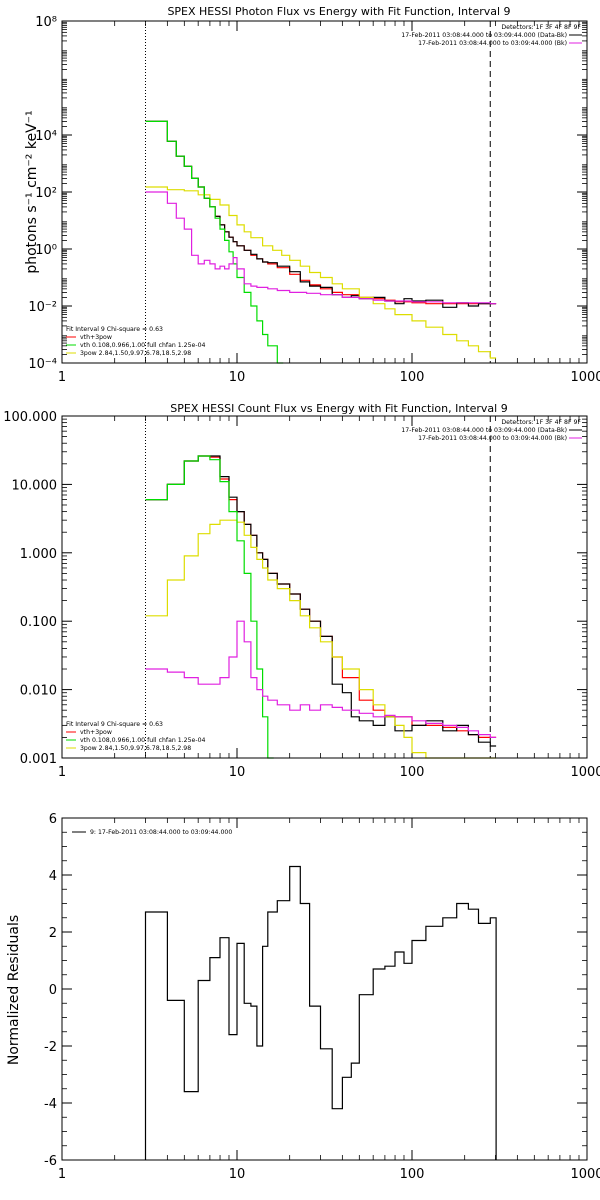 The height and width of the screenshot is (1200, 600). What do you see at coordinates (38, 554) in the screenshot?
I see `y-tick-label: 1.000` at bounding box center [38, 554].